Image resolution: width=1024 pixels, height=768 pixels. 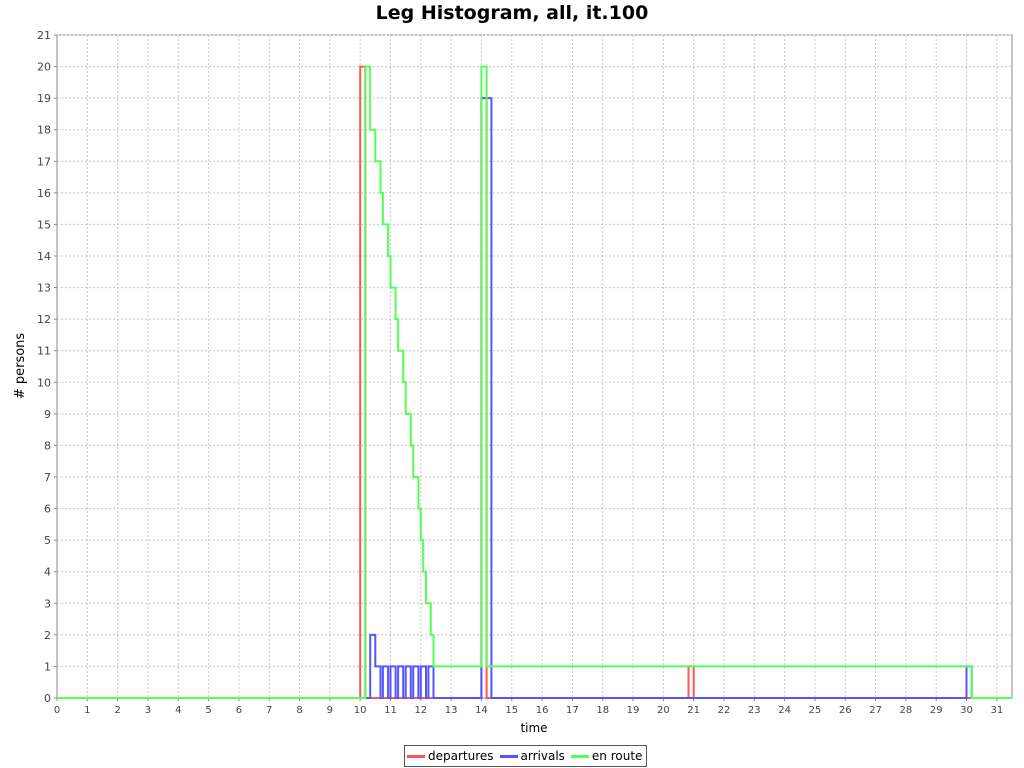 What do you see at coordinates (44, 351) in the screenshot?
I see `y-tick-label: 11` at bounding box center [44, 351].